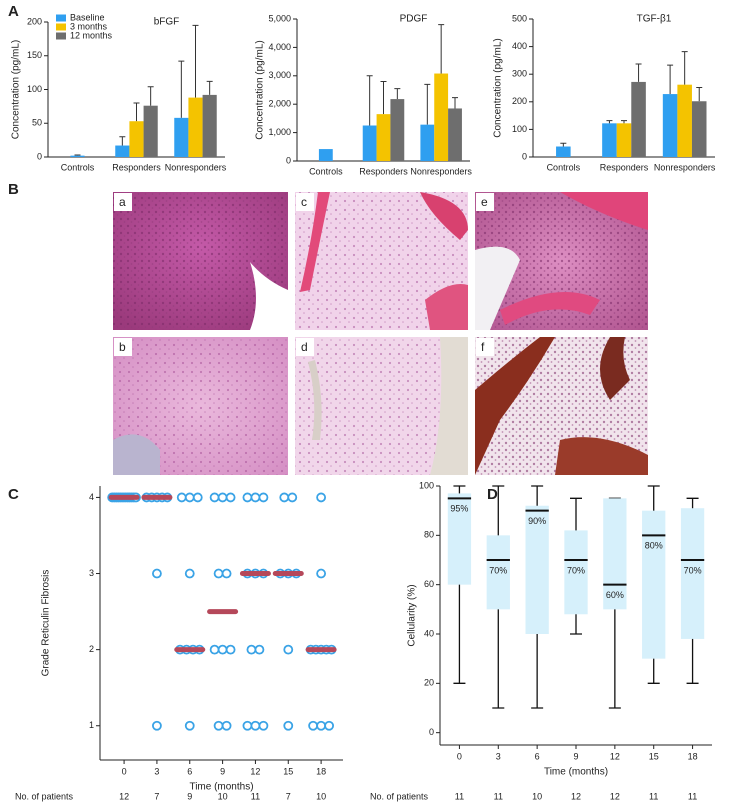 The width and height of the screenshot is (730, 802). Describe the element at coordinates (321, 771) in the screenshot. I see `x-tick-label: 18` at that location.